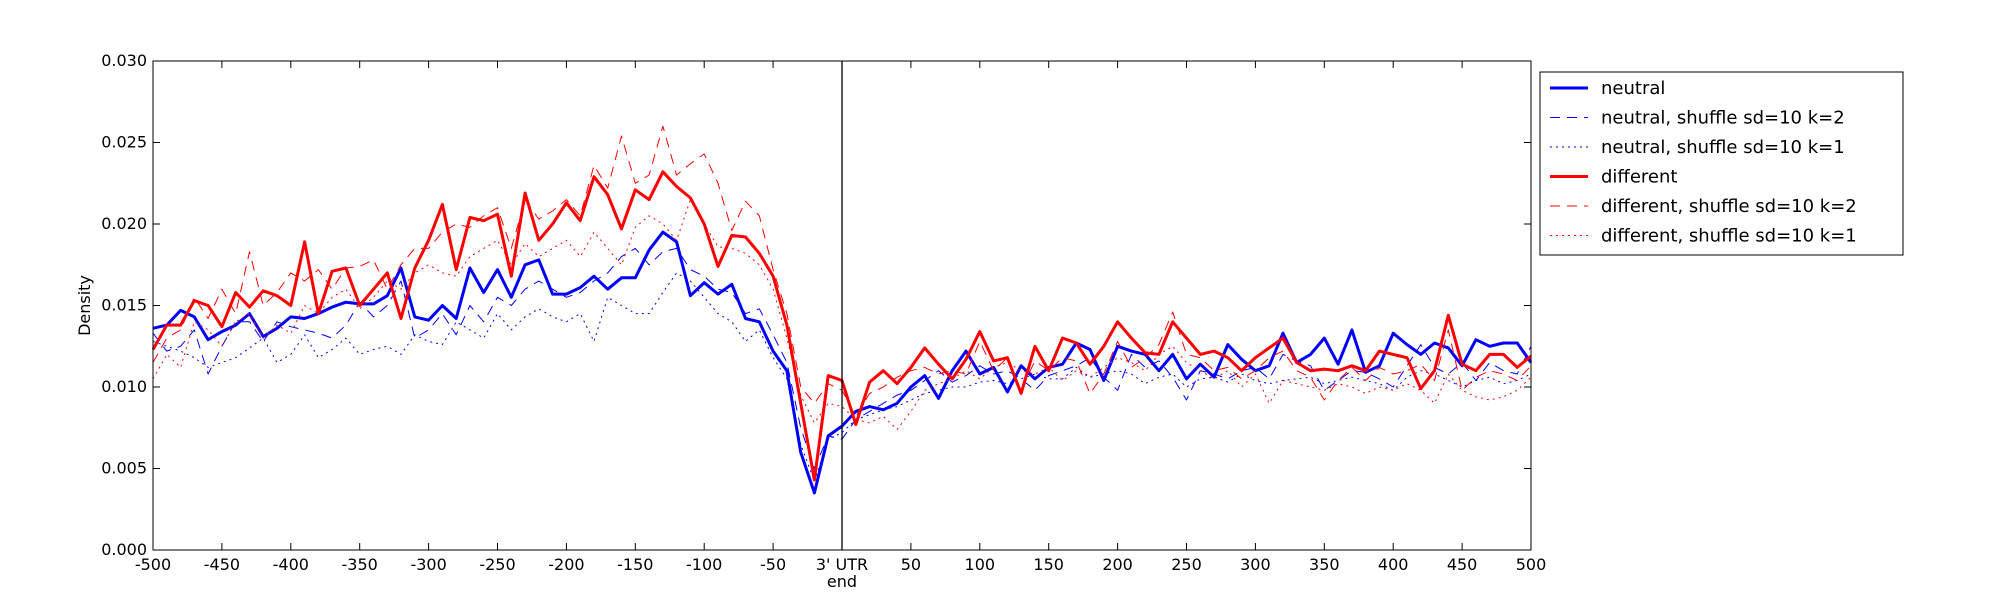  What do you see at coordinates (124, 549) in the screenshot?
I see `y-tick-label: 0.000` at bounding box center [124, 549].